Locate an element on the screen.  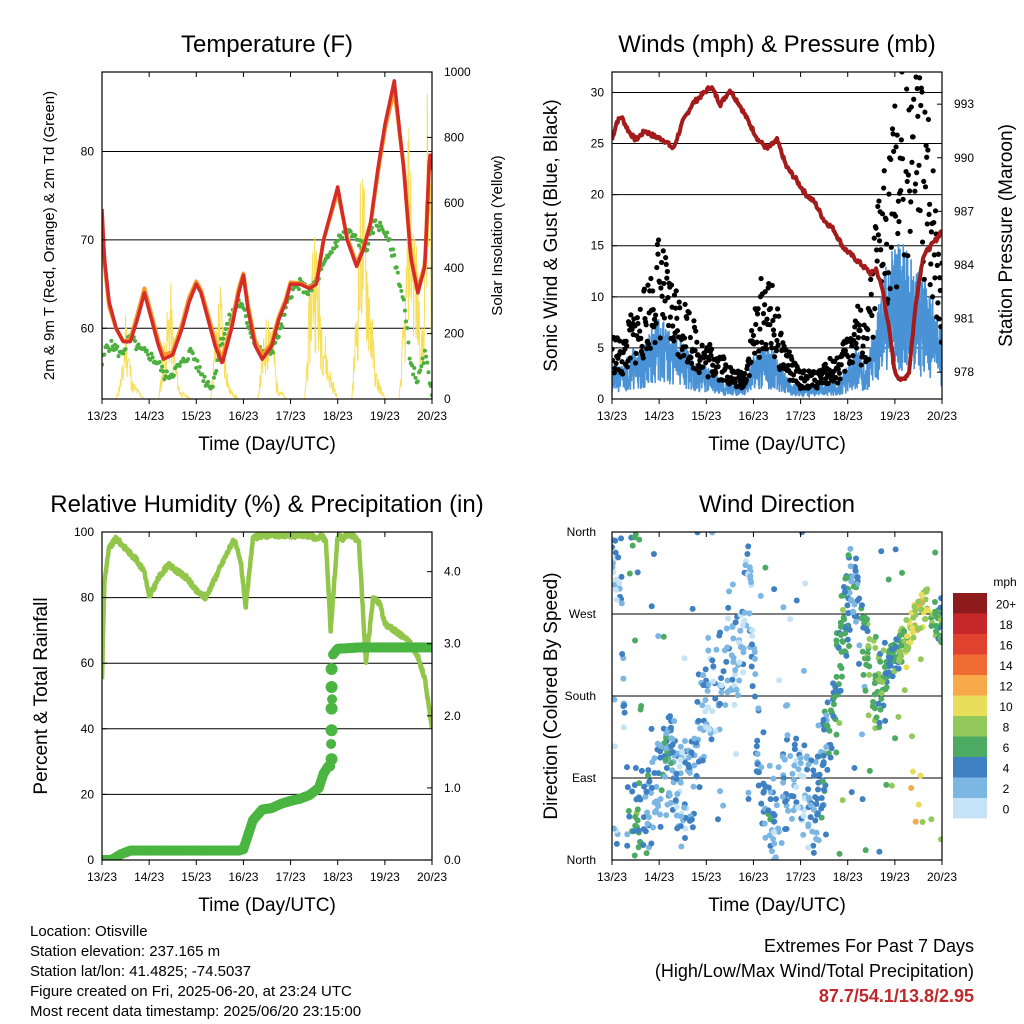
y2-tick-label: 993 is located at coordinates (964, 104).